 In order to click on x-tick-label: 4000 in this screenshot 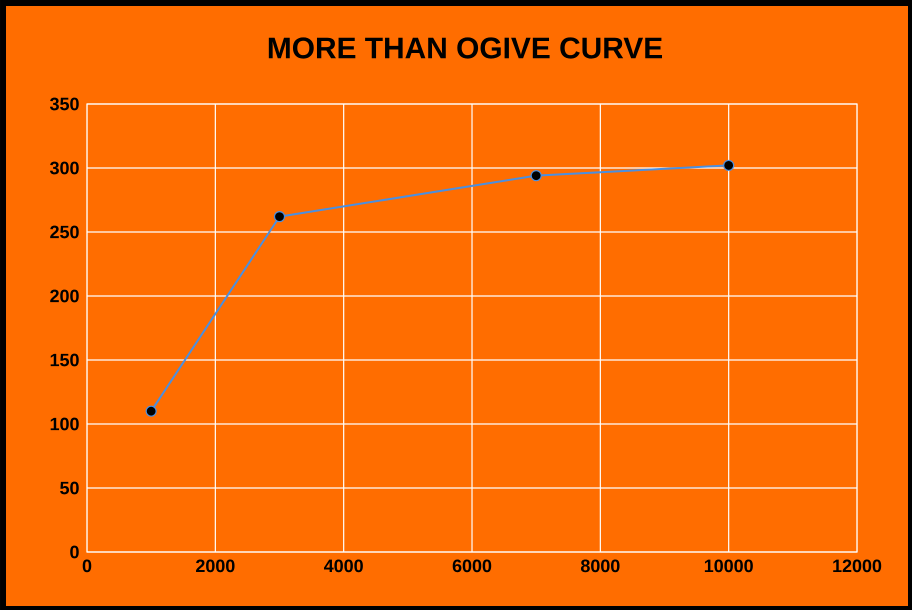, I will do `click(343, 565)`.